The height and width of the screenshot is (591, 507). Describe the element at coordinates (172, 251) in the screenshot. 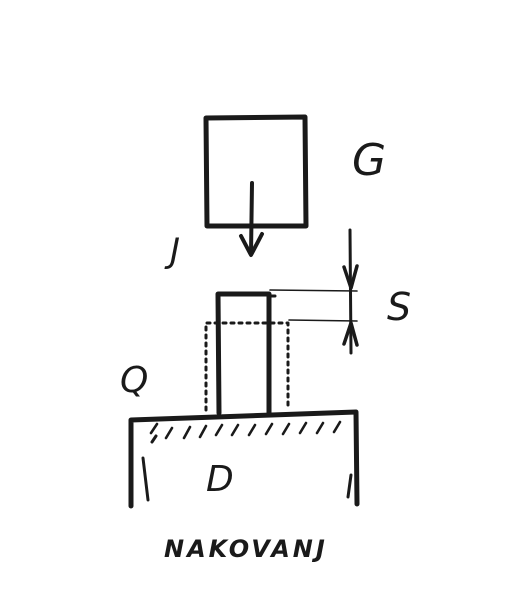

I see `label-velocity: J` at that location.